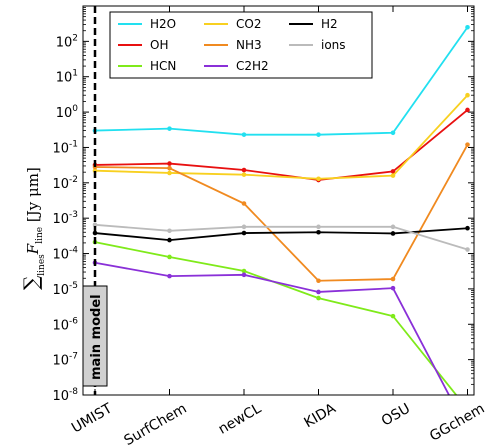  I want to click on category-label: UMIST, so click(92, 418).